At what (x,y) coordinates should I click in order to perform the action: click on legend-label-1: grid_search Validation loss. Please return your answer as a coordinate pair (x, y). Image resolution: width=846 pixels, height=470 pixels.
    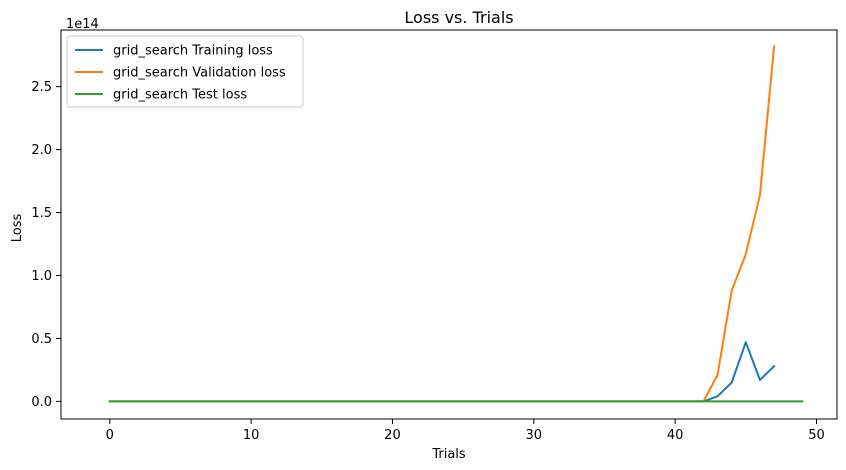
    Looking at the image, I should click on (199, 73).